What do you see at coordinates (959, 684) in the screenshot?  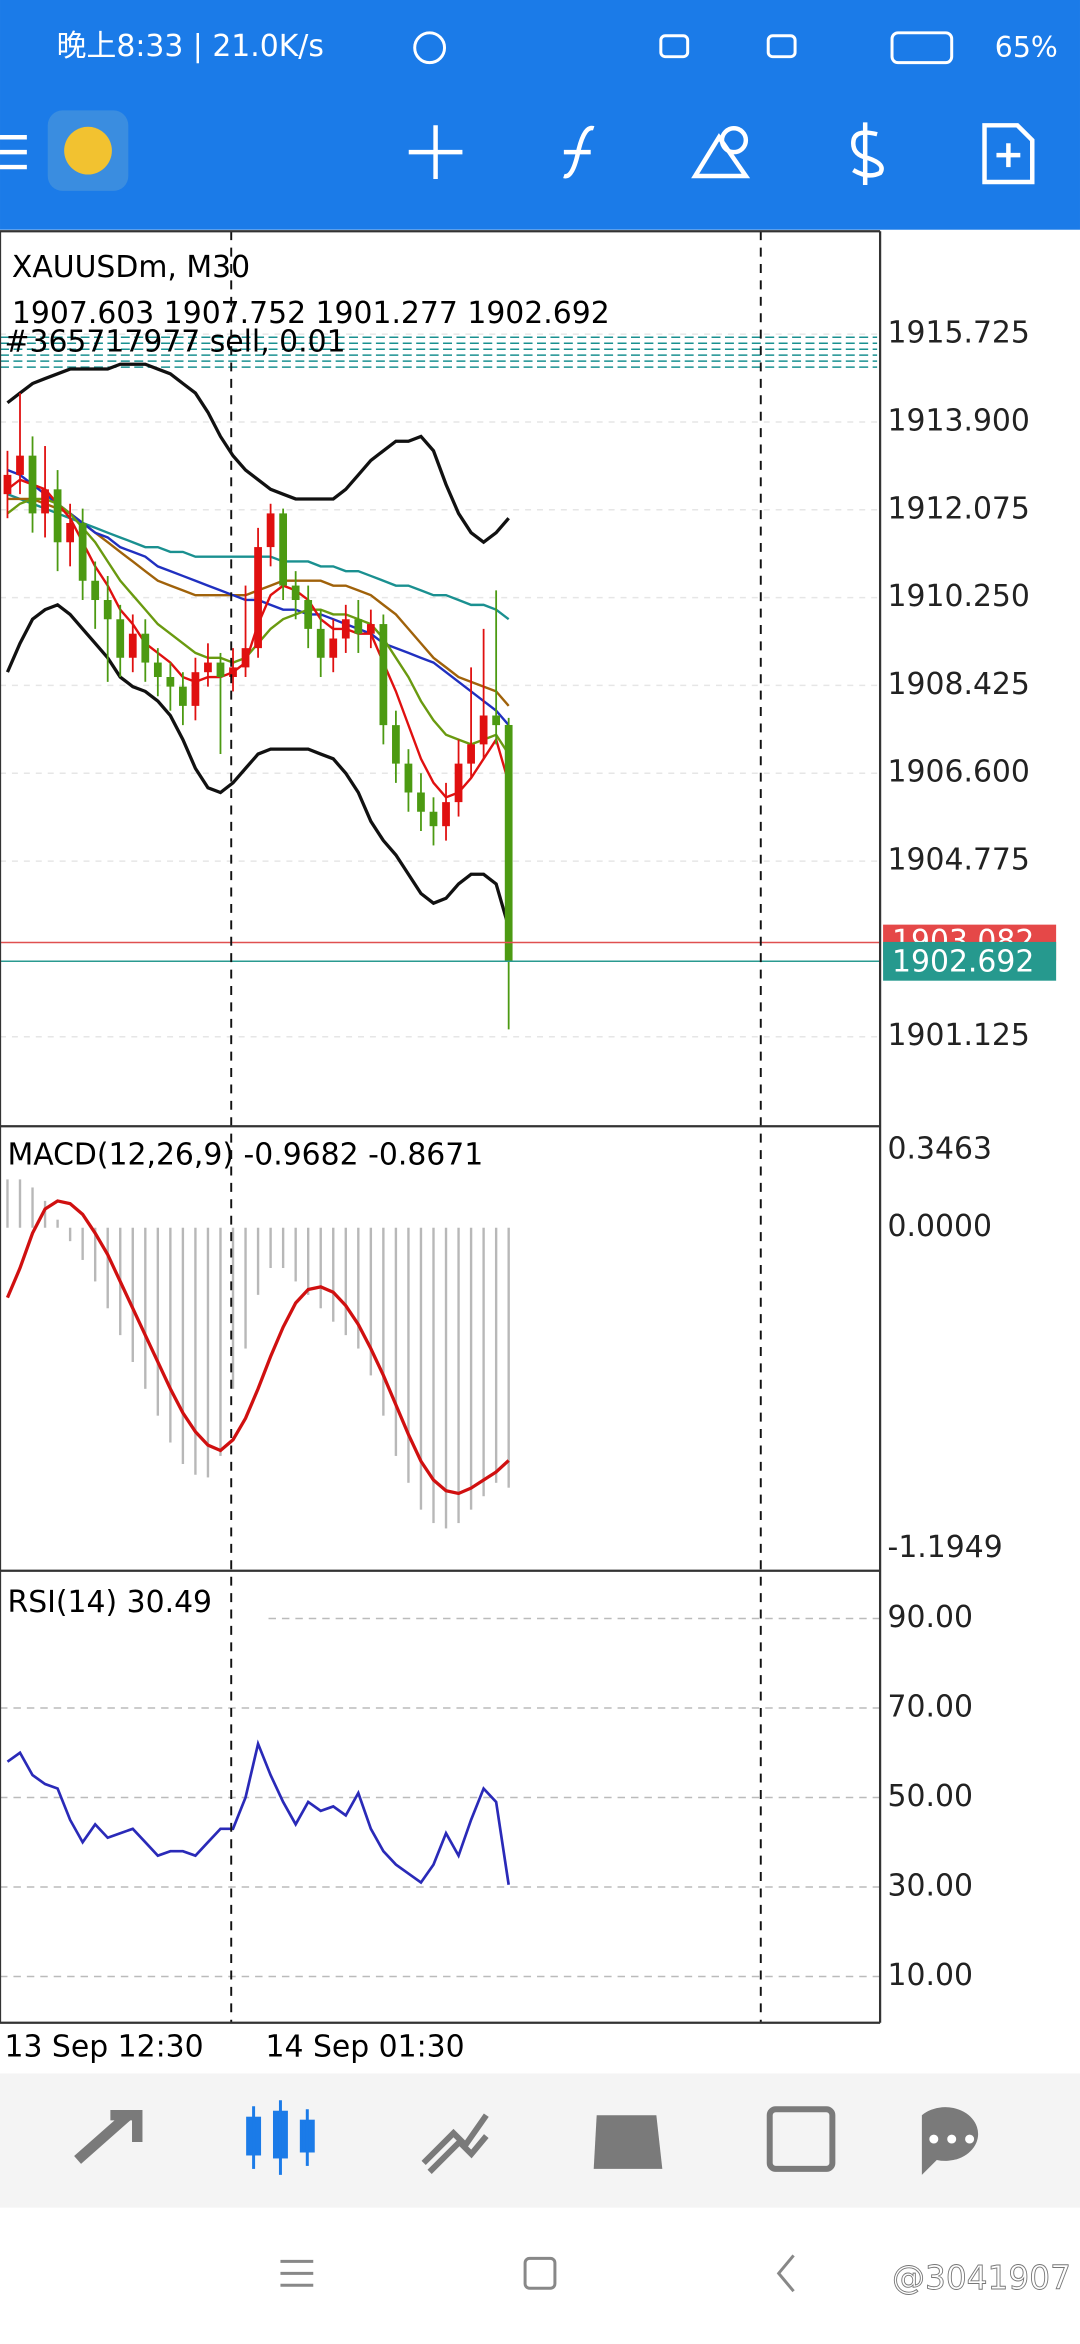 I see `y-tick-label: 1908.425` at bounding box center [959, 684].